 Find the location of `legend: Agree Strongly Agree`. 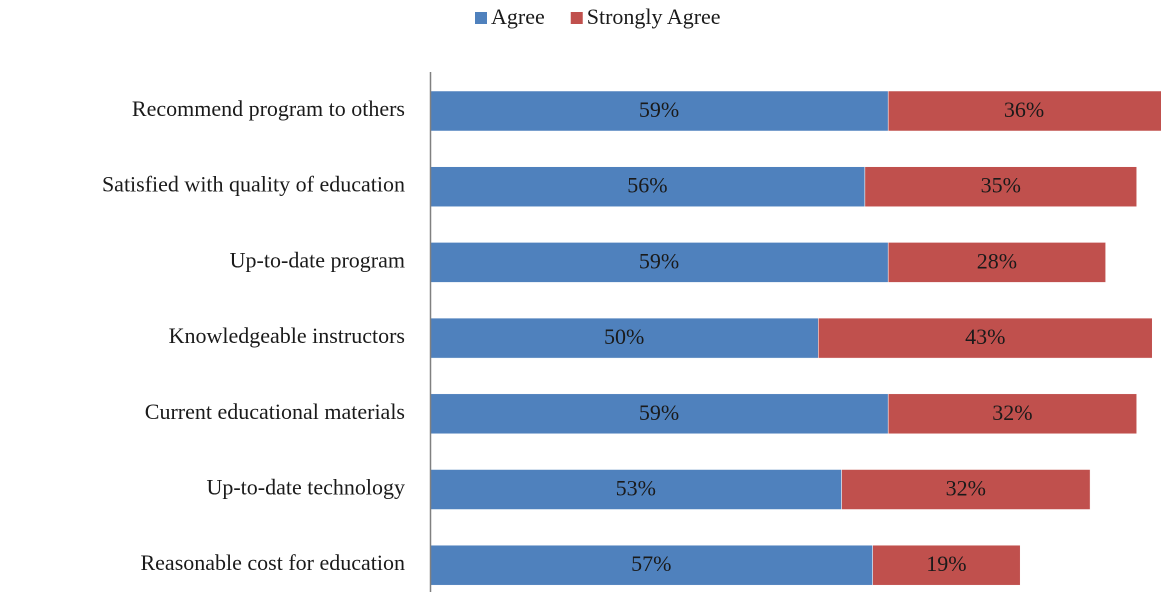

legend: Agree Strongly Agree is located at coordinates (598, 16).